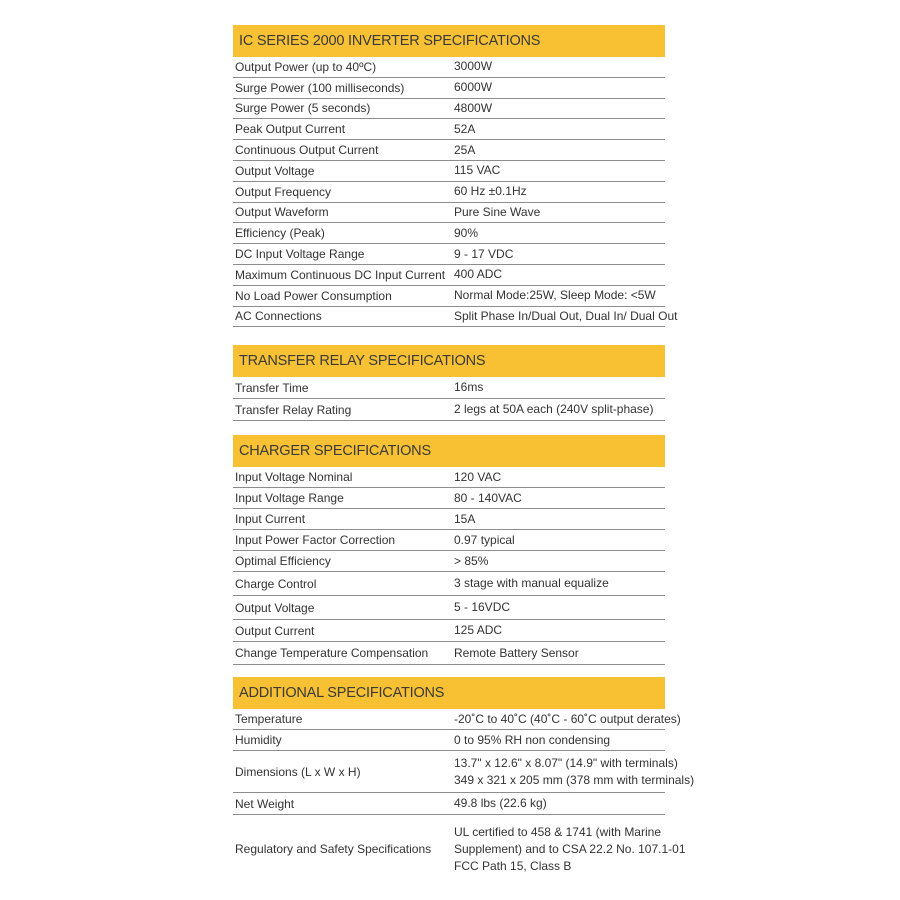 The image size is (900, 900). I want to click on spec-value: 49.8 lbs (22.6 kg), so click(500, 803).